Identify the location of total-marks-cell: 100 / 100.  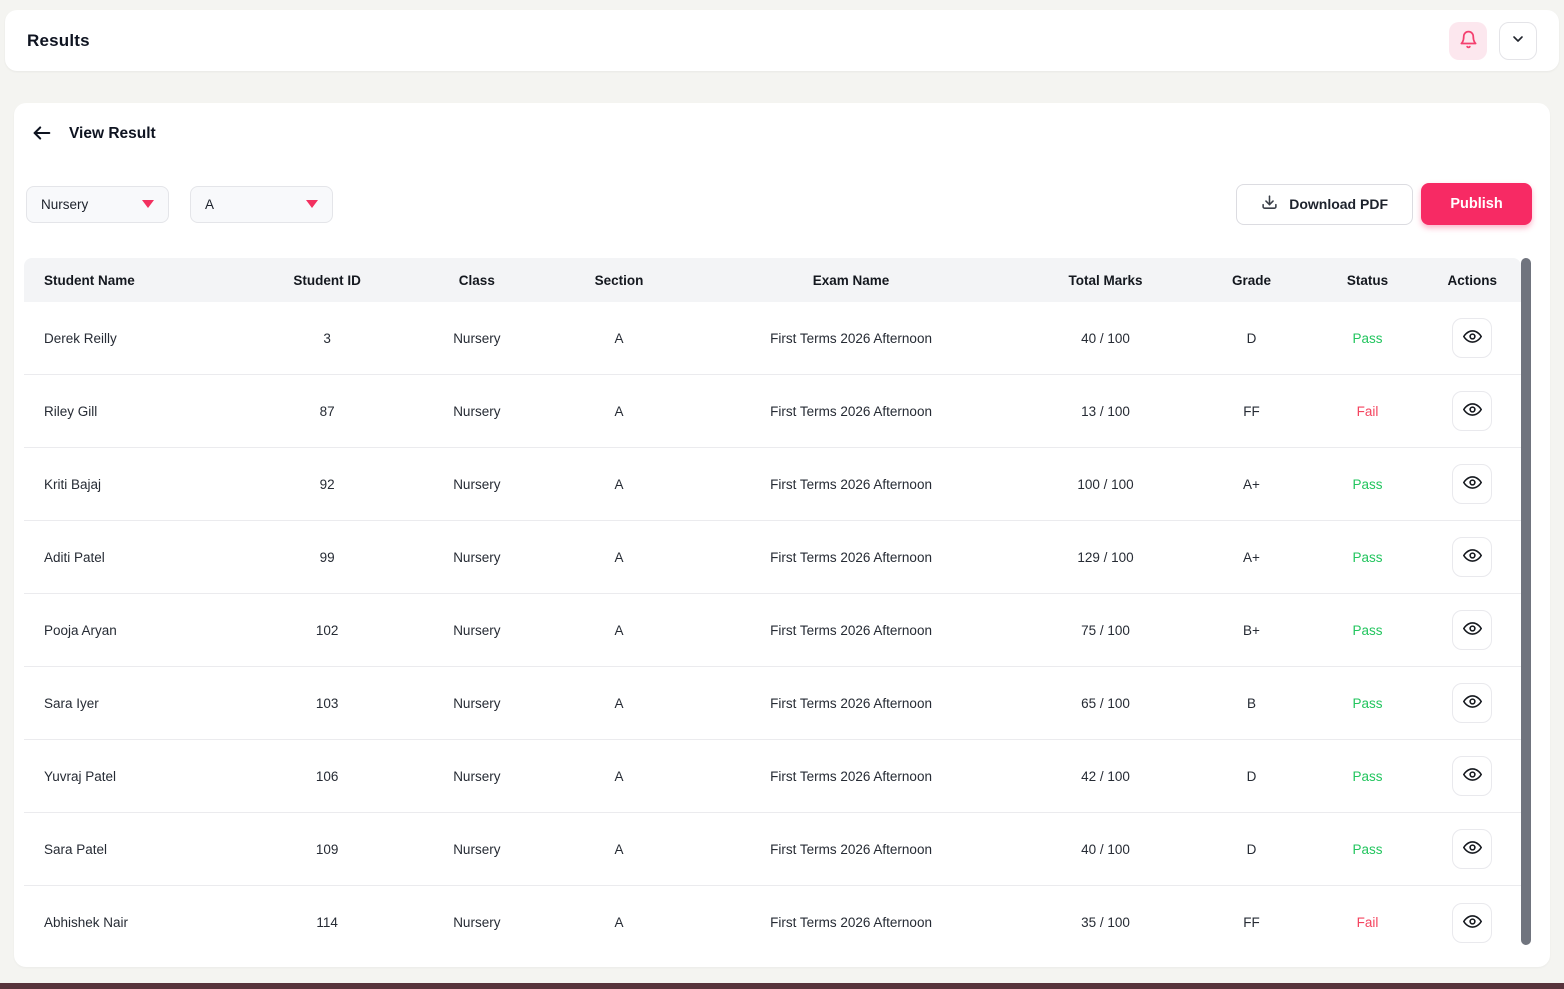
(1105, 484).